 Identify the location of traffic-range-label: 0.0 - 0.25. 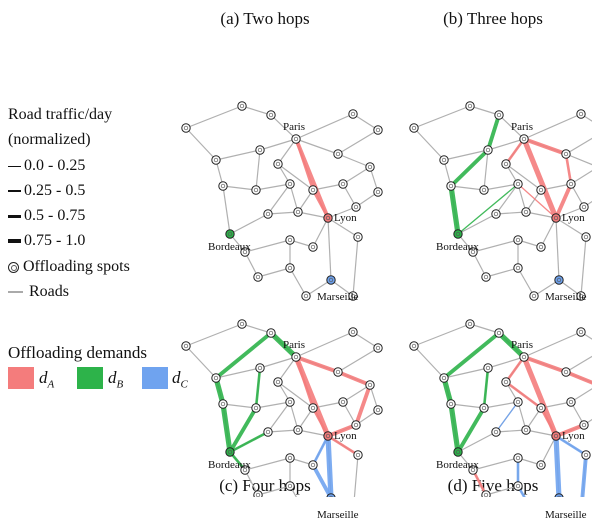
(55, 165).